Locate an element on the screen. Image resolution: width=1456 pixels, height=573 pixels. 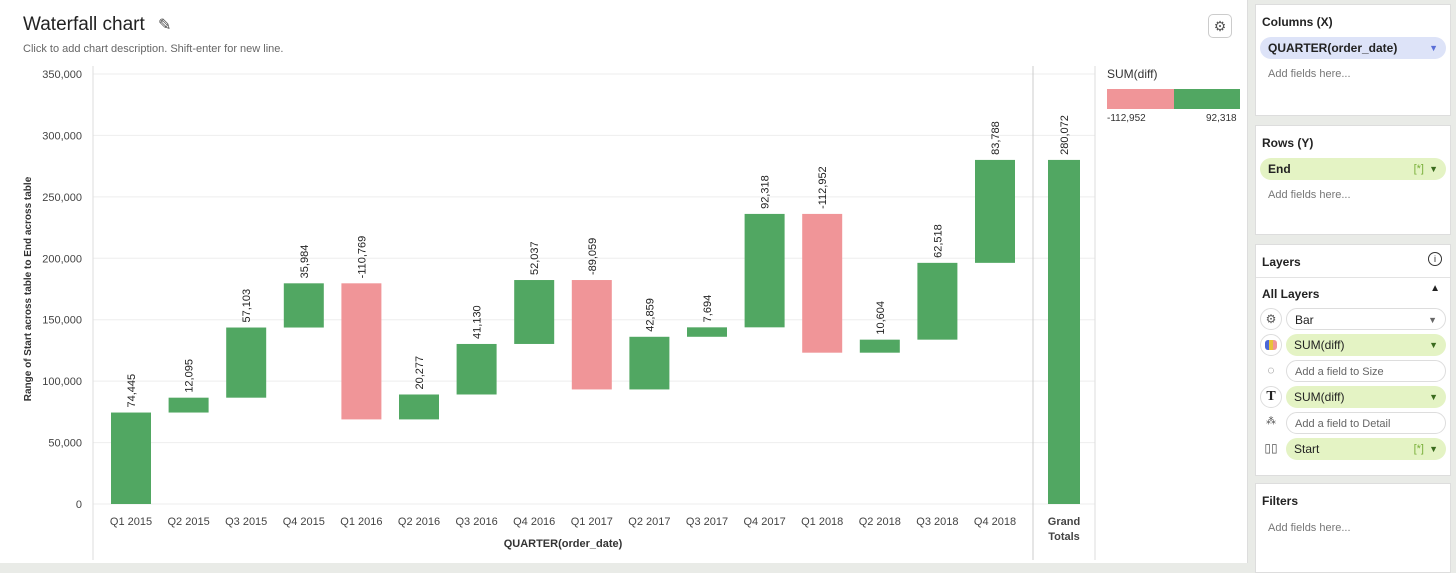
columns-title: Columns (X) is located at coordinates (1297, 22).